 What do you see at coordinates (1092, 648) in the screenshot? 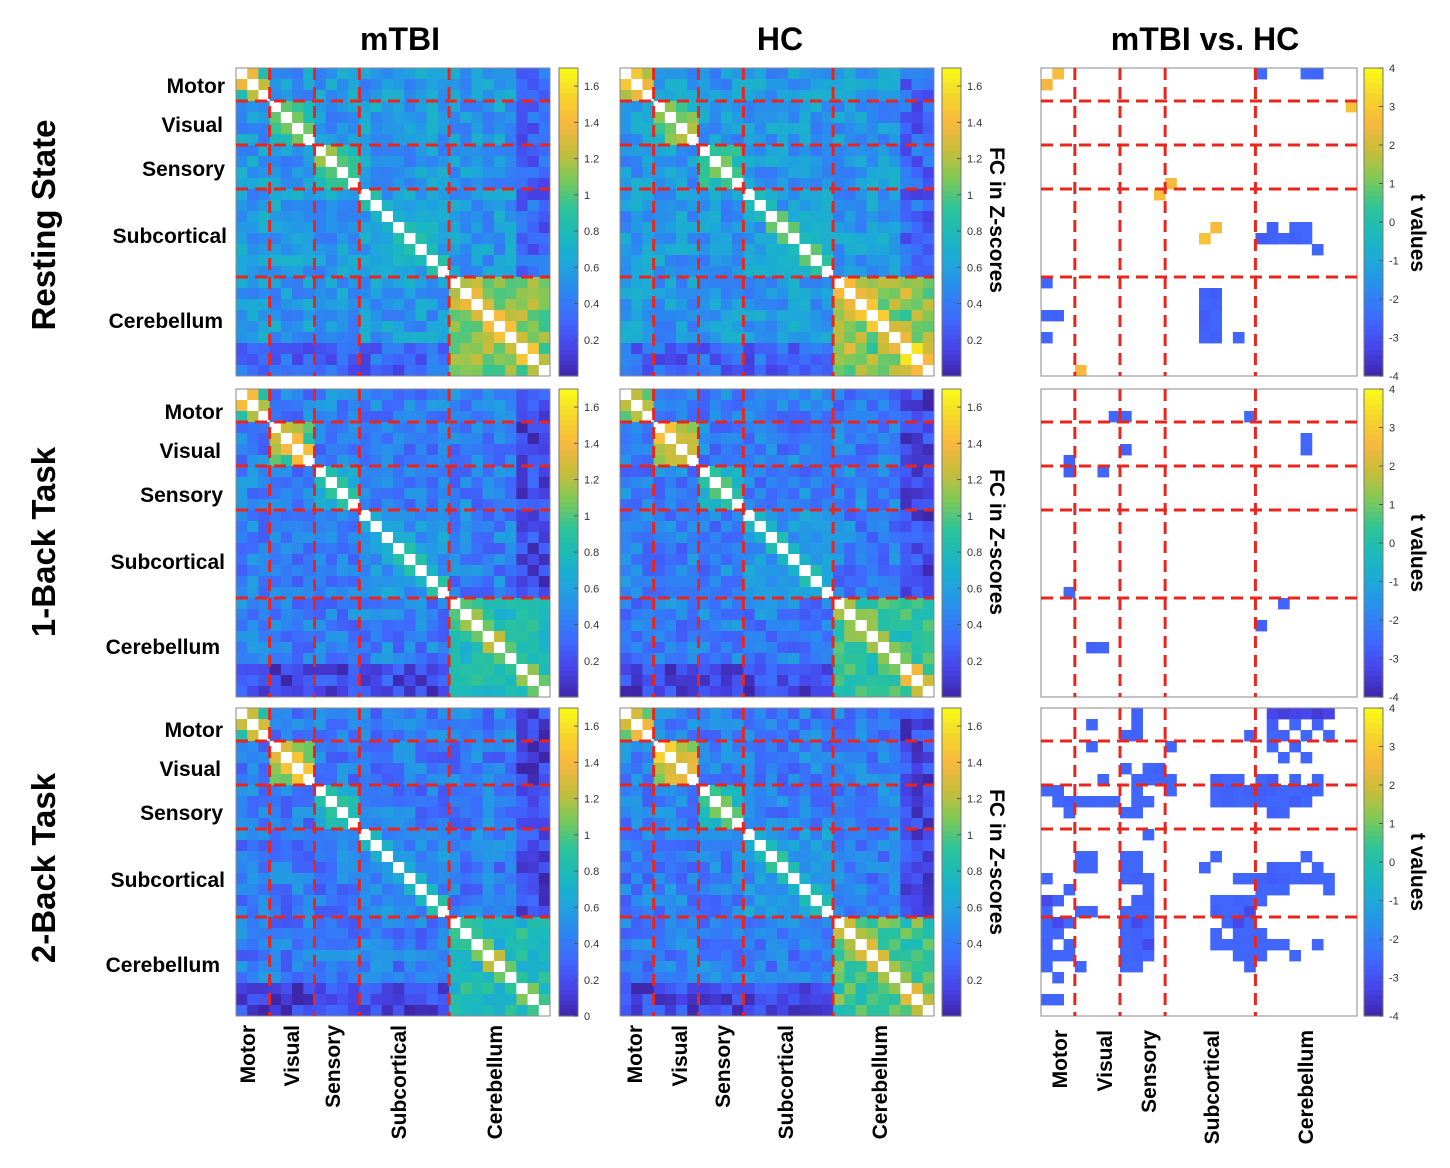
I see `t-significant-cell` at bounding box center [1092, 648].